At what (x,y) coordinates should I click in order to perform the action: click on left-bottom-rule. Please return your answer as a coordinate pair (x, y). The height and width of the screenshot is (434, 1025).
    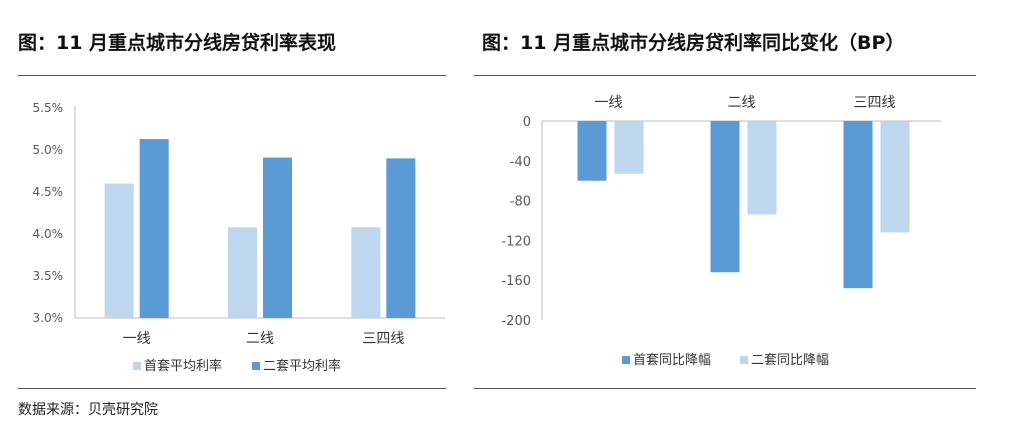
    Looking at the image, I should click on (232, 388).